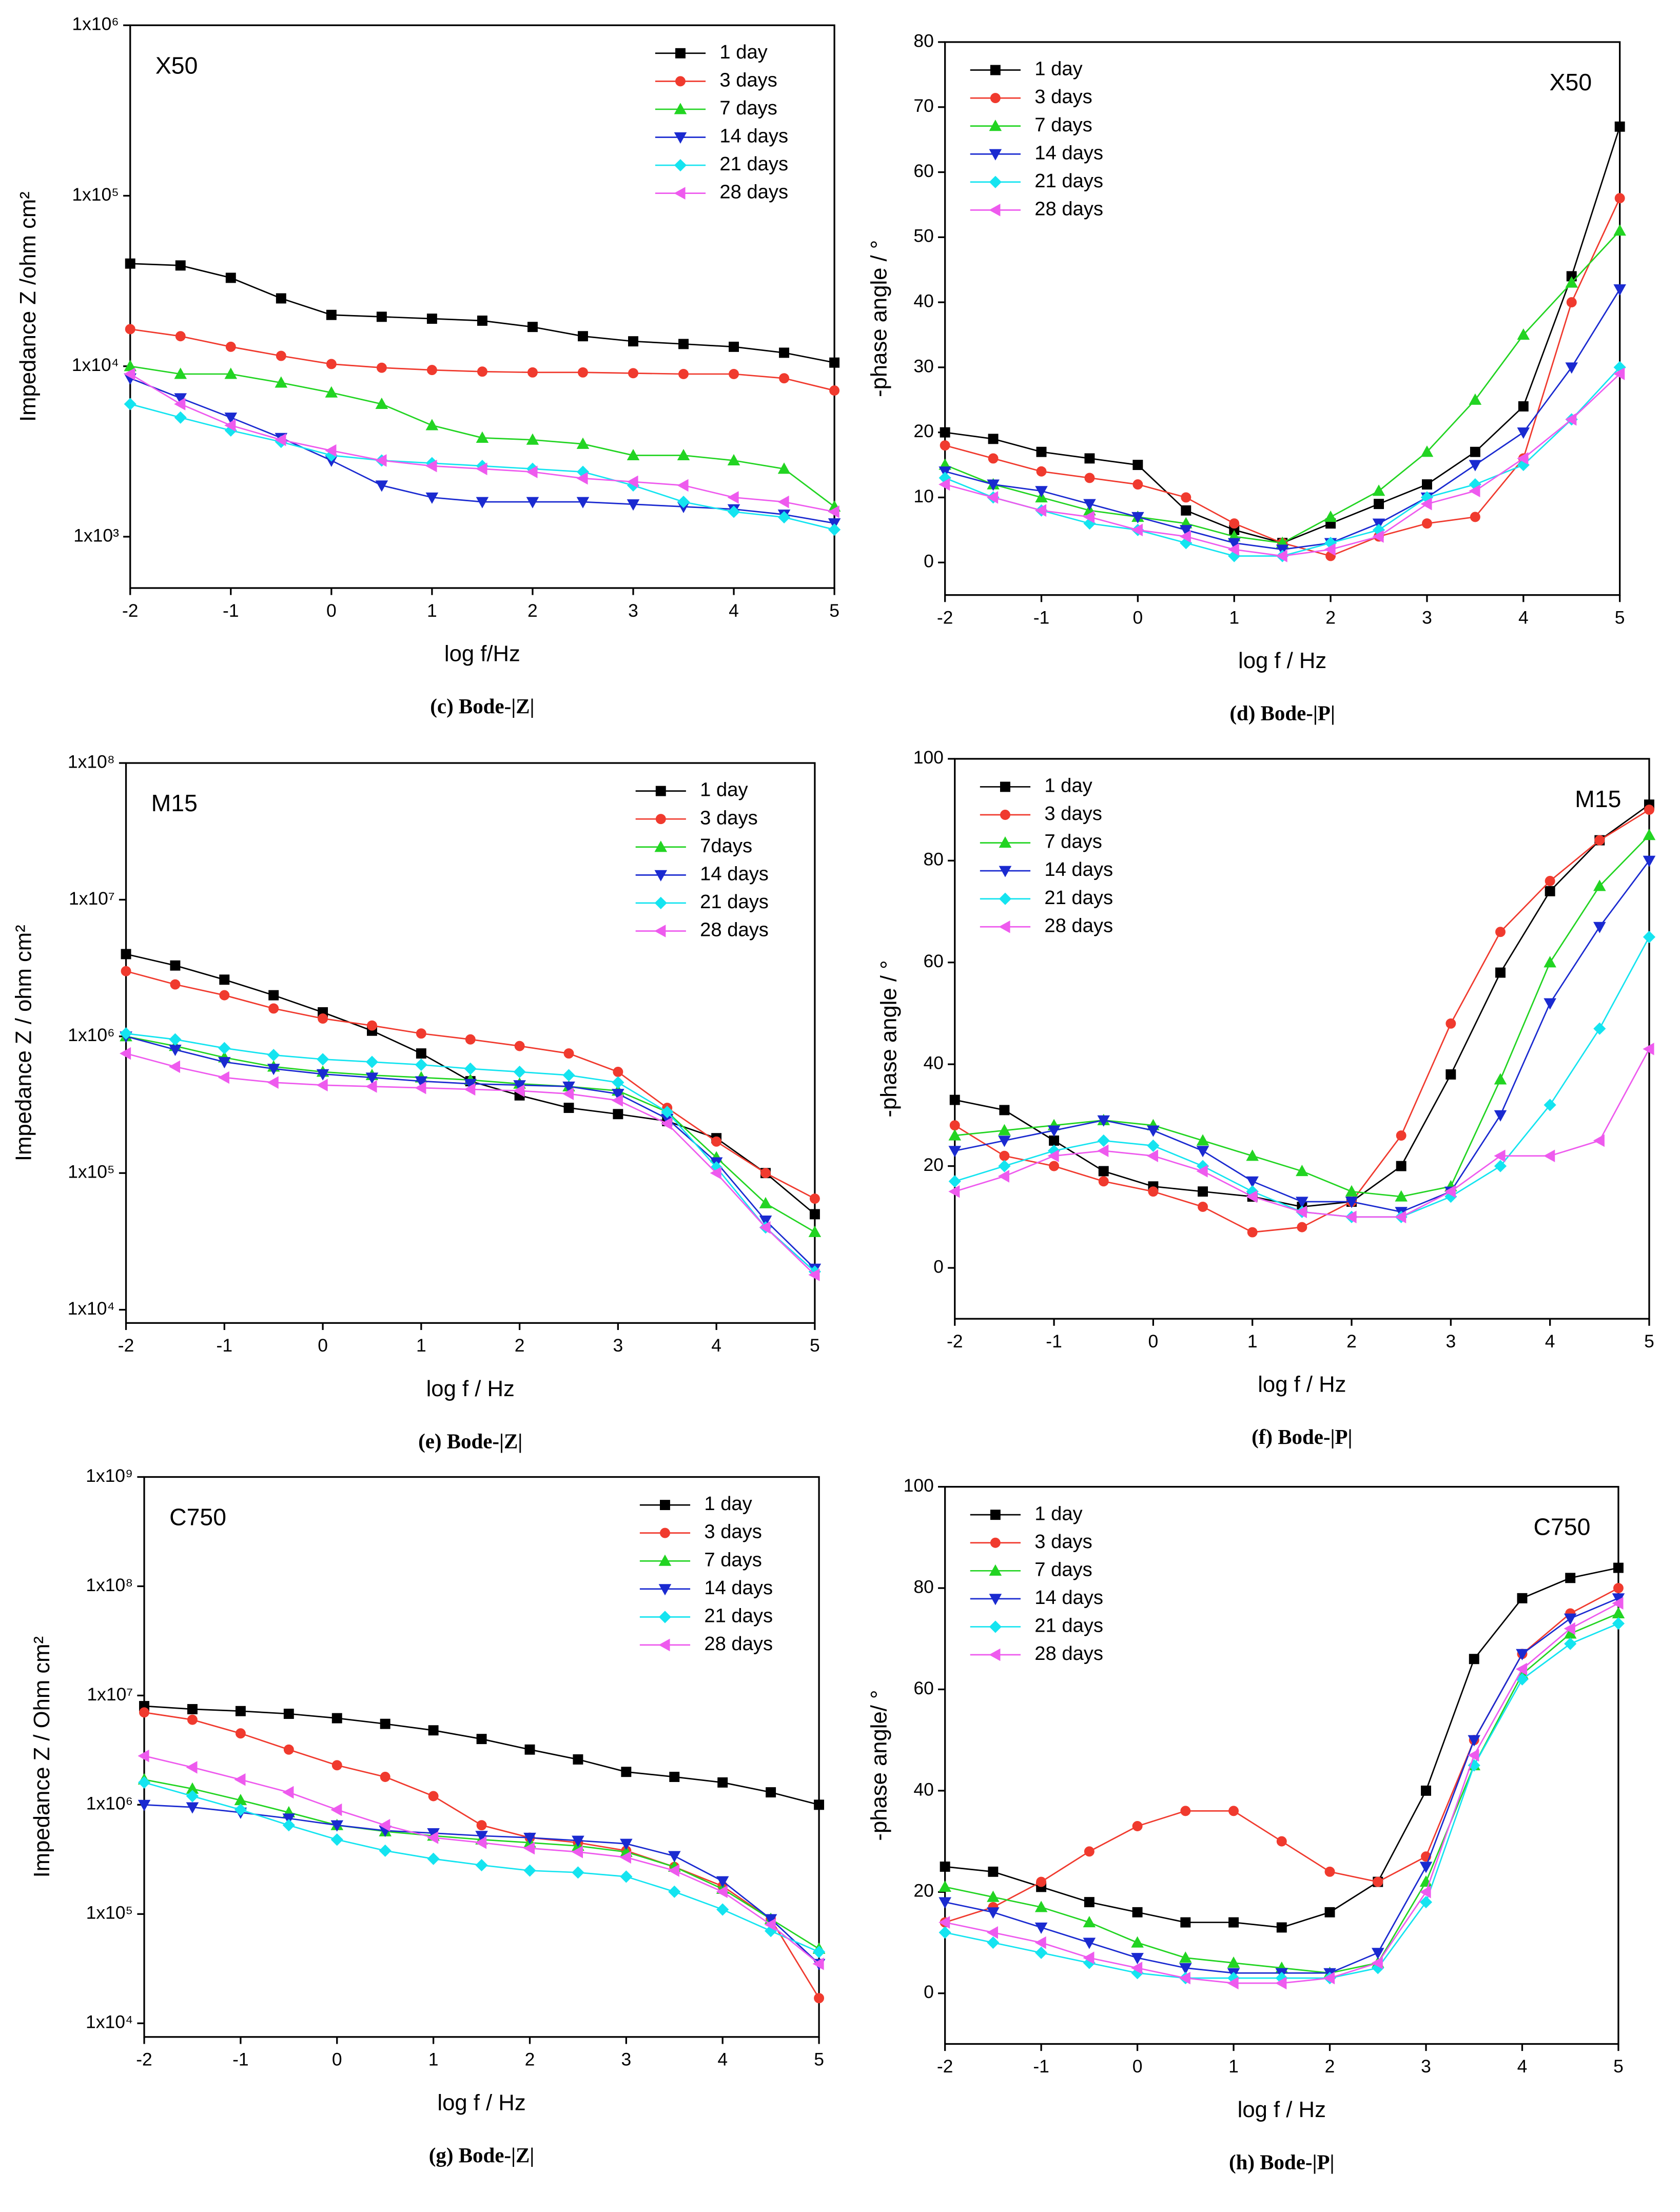 The width and height of the screenshot is (1680, 2212). Describe the element at coordinates (1068, 1598) in the screenshot. I see `legend-label: 14 days` at that location.